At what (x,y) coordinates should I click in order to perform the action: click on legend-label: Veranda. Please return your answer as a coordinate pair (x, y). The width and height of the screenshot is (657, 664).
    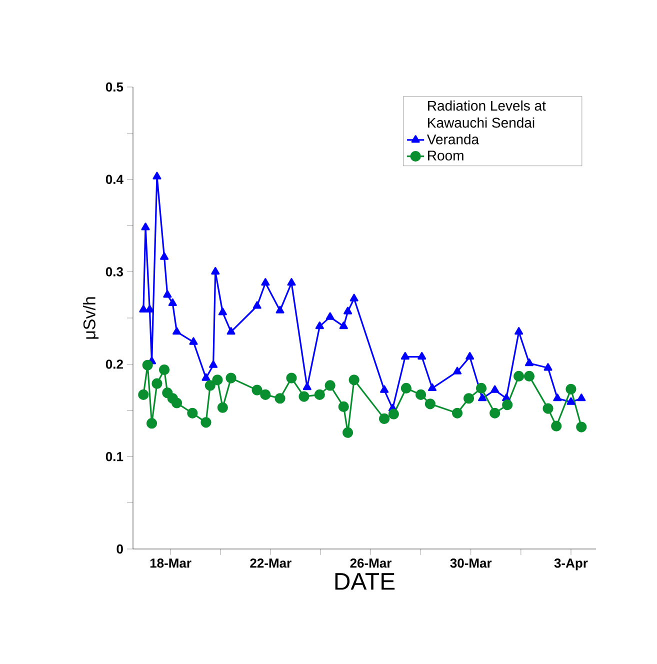
    Looking at the image, I should click on (453, 139).